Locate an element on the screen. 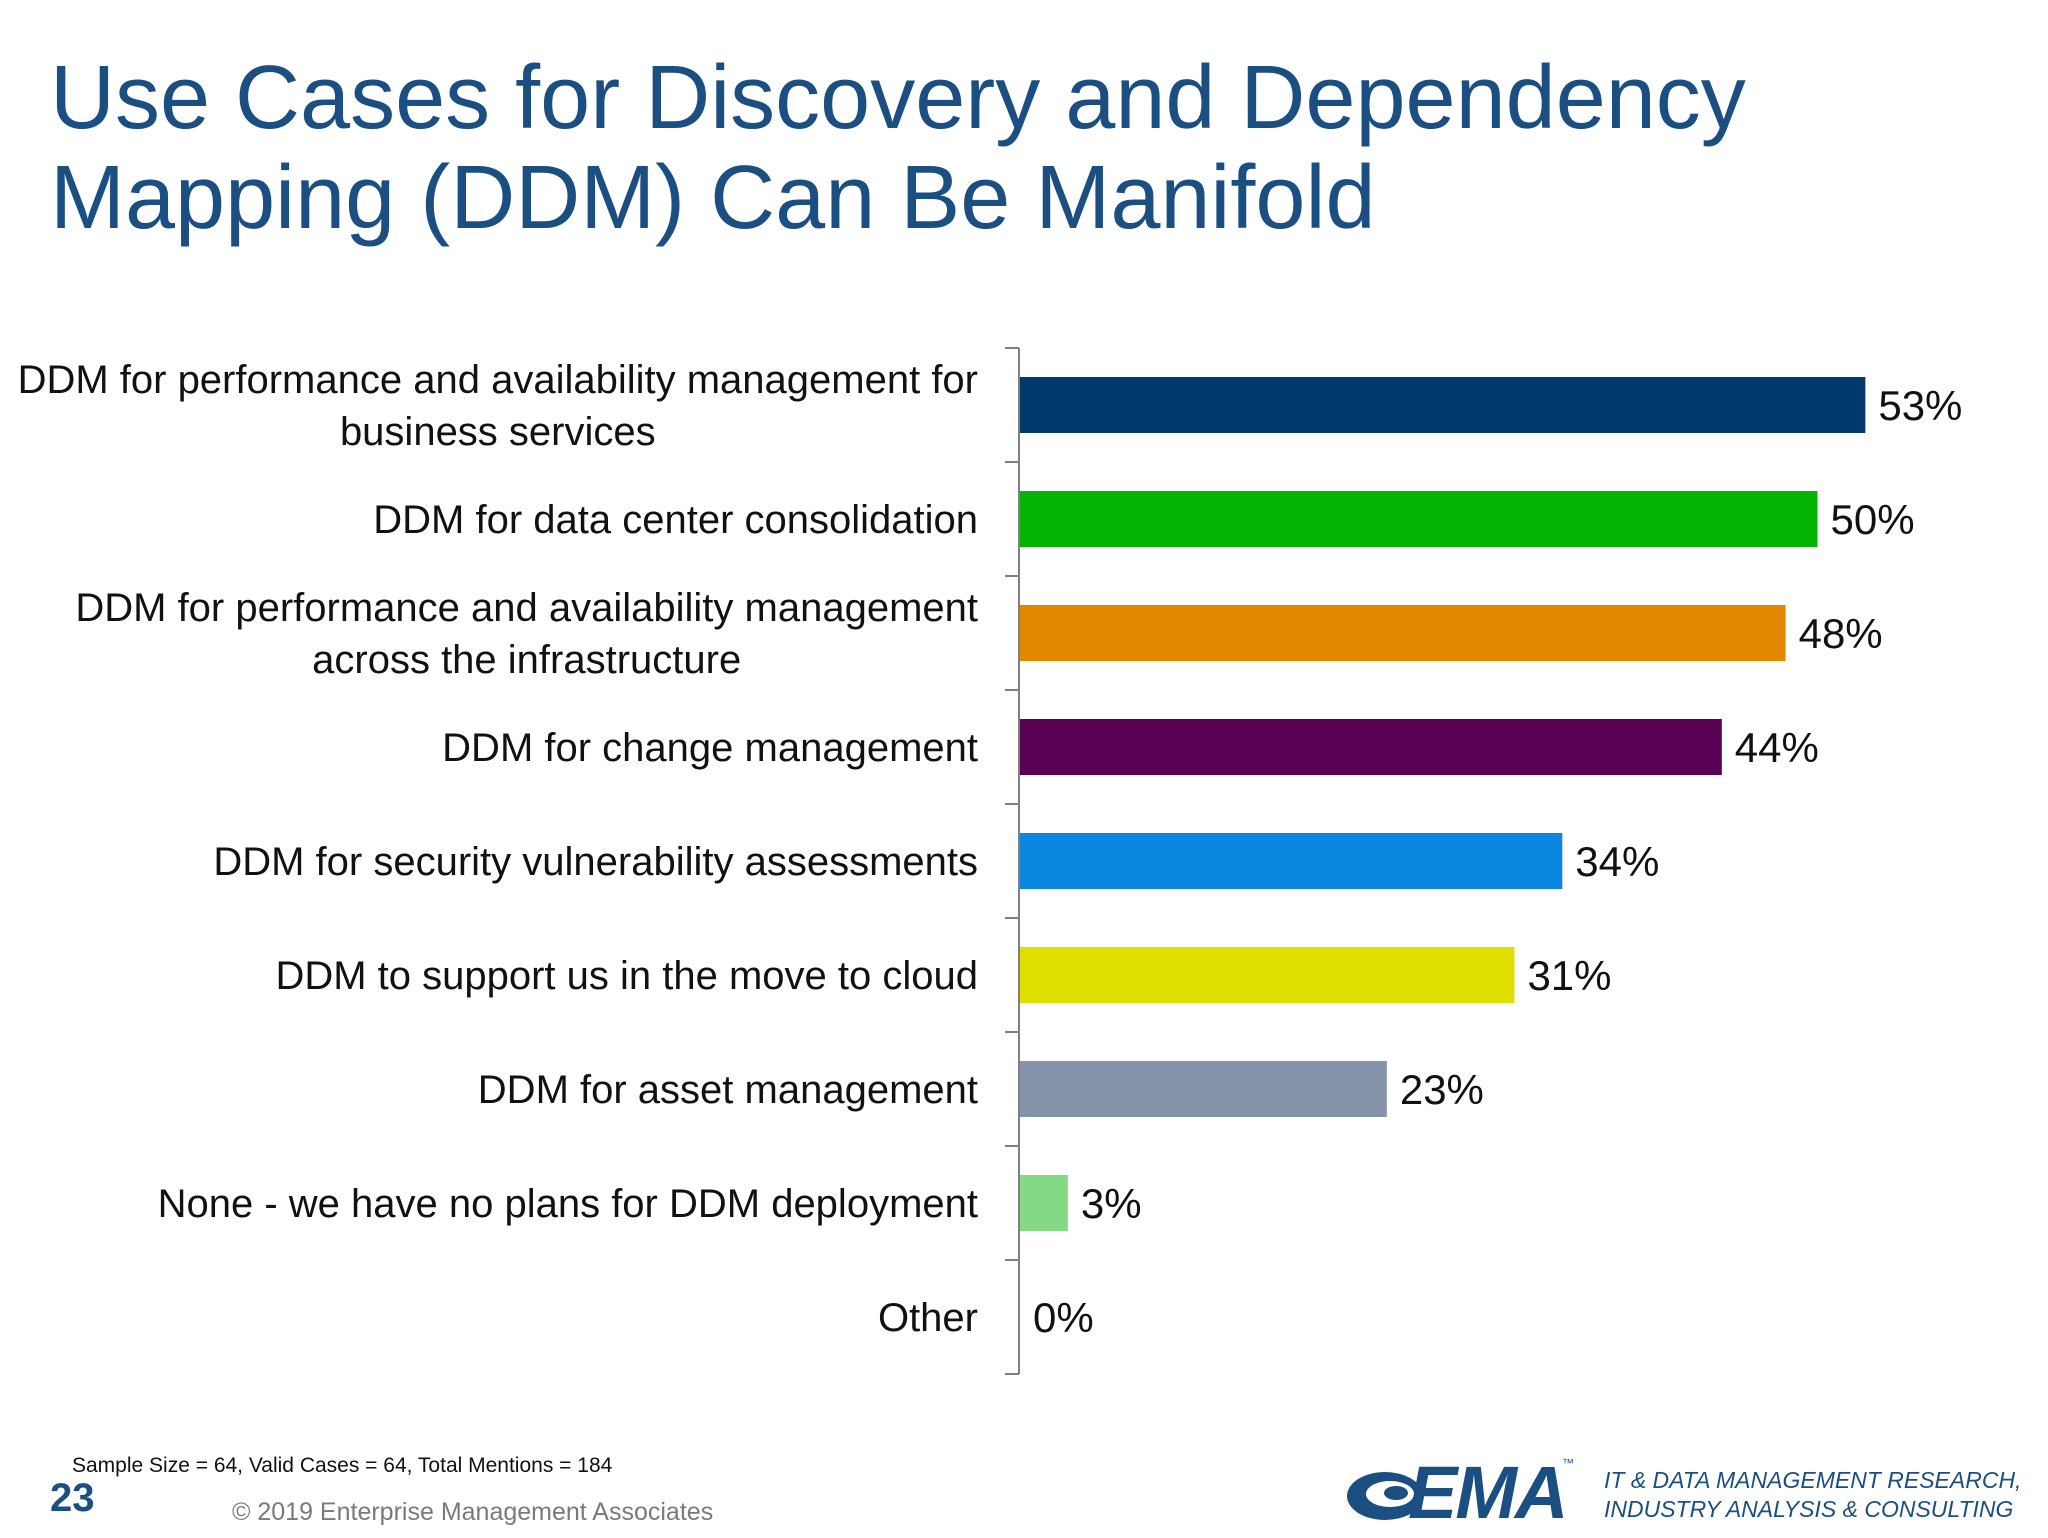 This screenshot has width=2048, height=1538. category-label: DDM to support us in the move to cloud is located at coordinates (626, 976).